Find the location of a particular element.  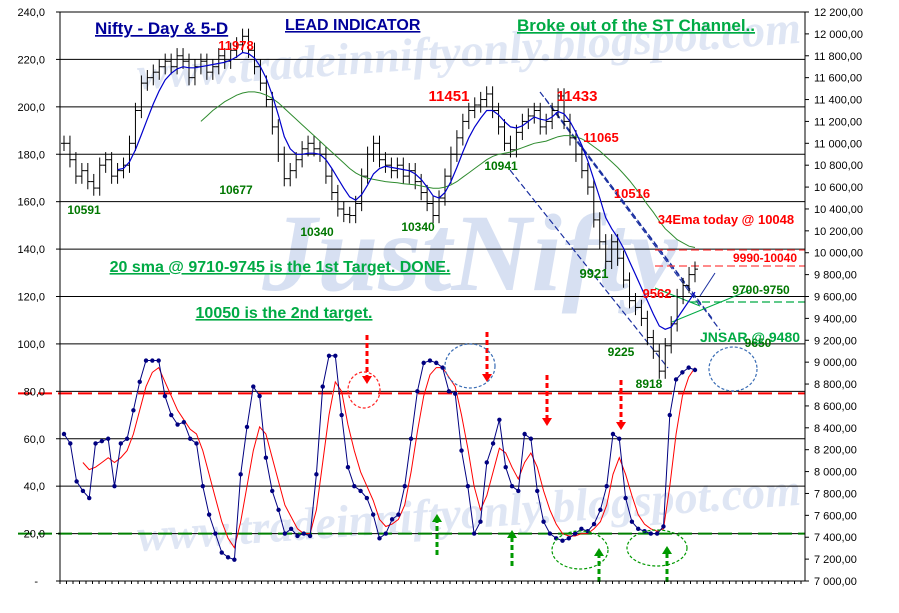

right-tick-label: 9 000,00 is located at coordinates (835, 363).